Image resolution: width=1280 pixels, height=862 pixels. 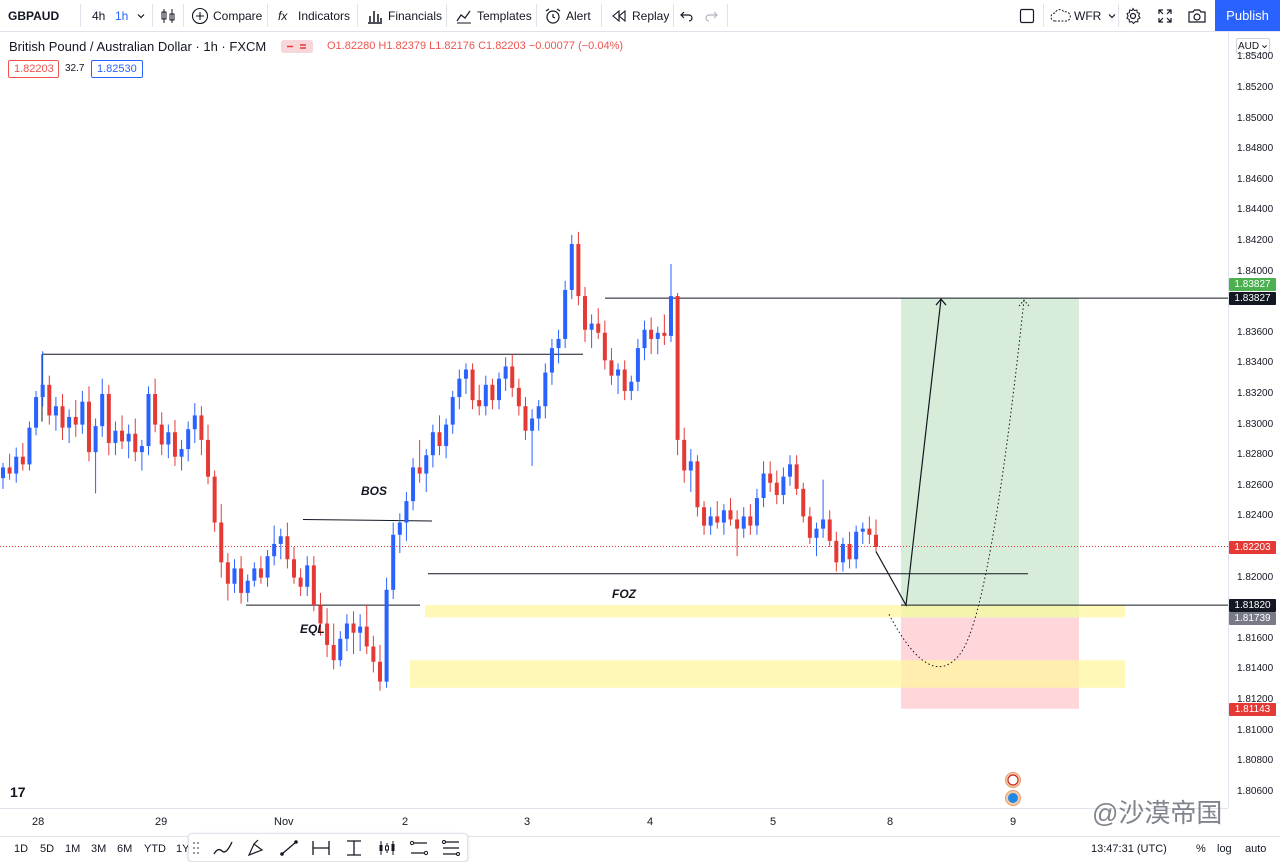 What do you see at coordinates (419, 848) in the screenshot?
I see `projection-tool-button` at bounding box center [419, 848].